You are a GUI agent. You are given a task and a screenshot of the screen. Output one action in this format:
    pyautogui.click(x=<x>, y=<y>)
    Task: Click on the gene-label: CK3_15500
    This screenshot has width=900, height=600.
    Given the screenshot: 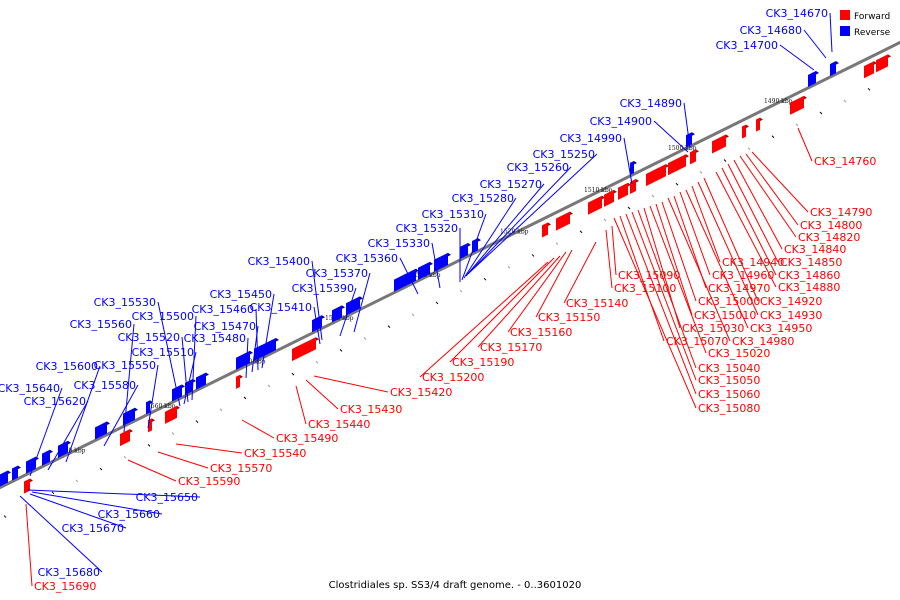 What is the action you would take?
    pyautogui.click(x=163, y=316)
    